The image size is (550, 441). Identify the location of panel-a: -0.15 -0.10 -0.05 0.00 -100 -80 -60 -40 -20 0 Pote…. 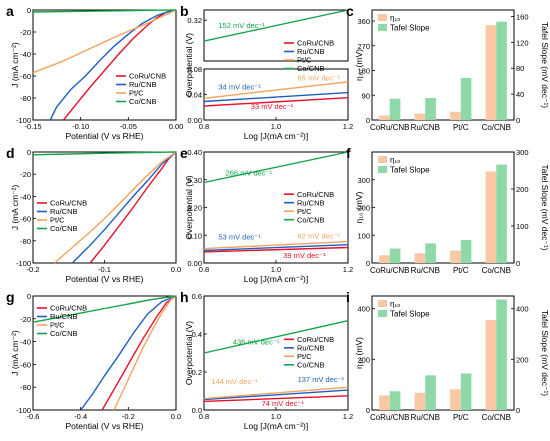
(94, 72).